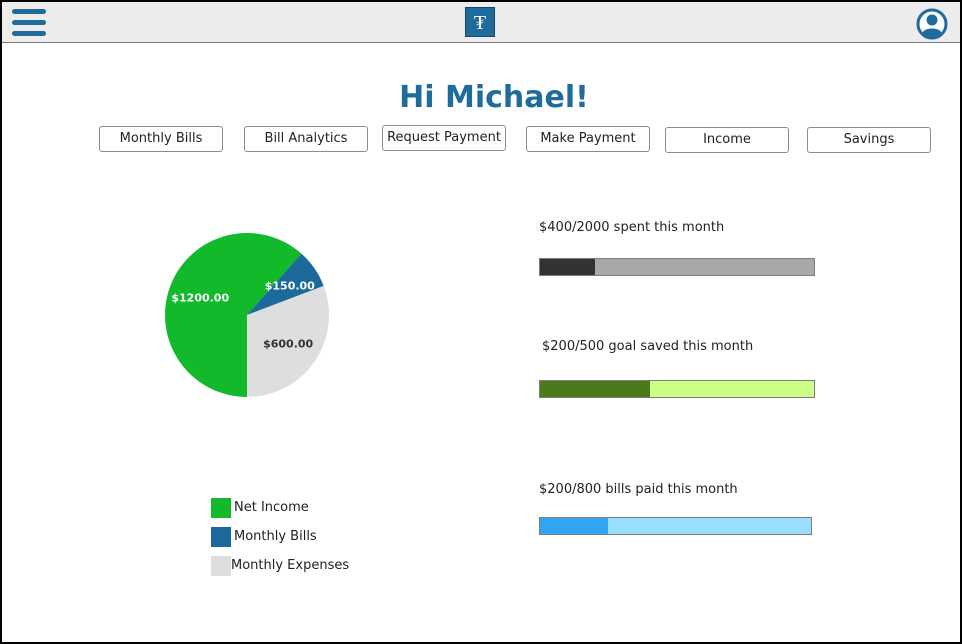  I want to click on legend-item-net-income: Net Income, so click(311, 508).